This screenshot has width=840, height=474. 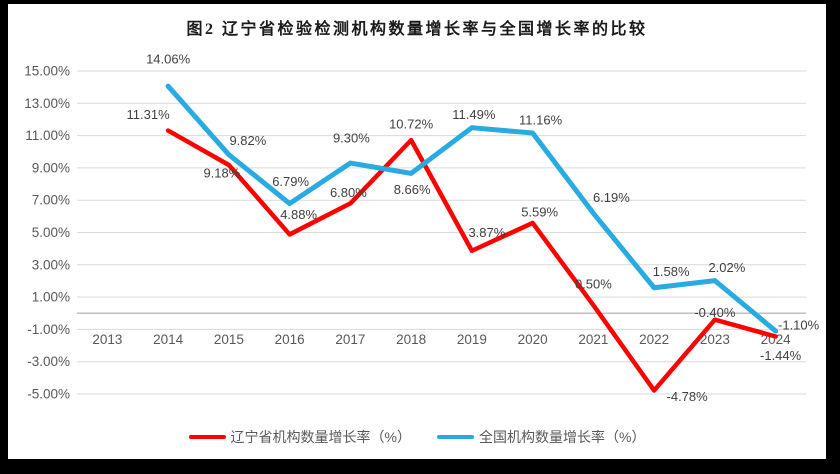 What do you see at coordinates (541, 120) in the screenshot?
I see `data-label: 11.16%` at bounding box center [541, 120].